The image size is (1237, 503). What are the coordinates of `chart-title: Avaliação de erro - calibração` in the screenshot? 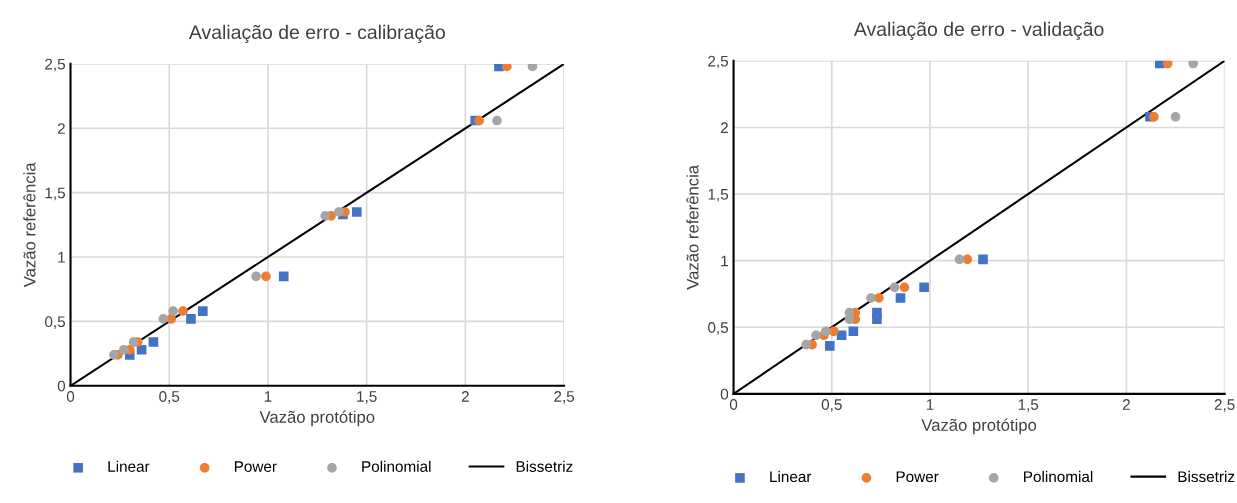 It's located at (316, 33).